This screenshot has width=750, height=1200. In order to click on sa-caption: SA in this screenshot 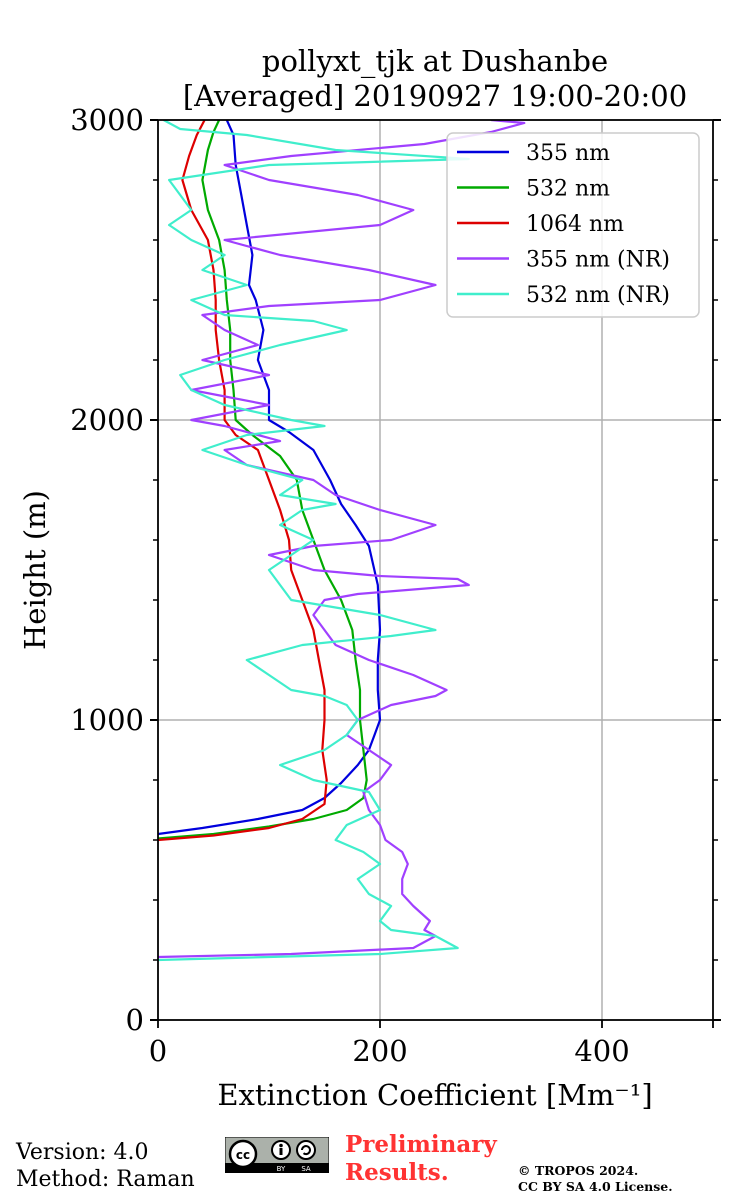, I will do `click(306, 1169)`.